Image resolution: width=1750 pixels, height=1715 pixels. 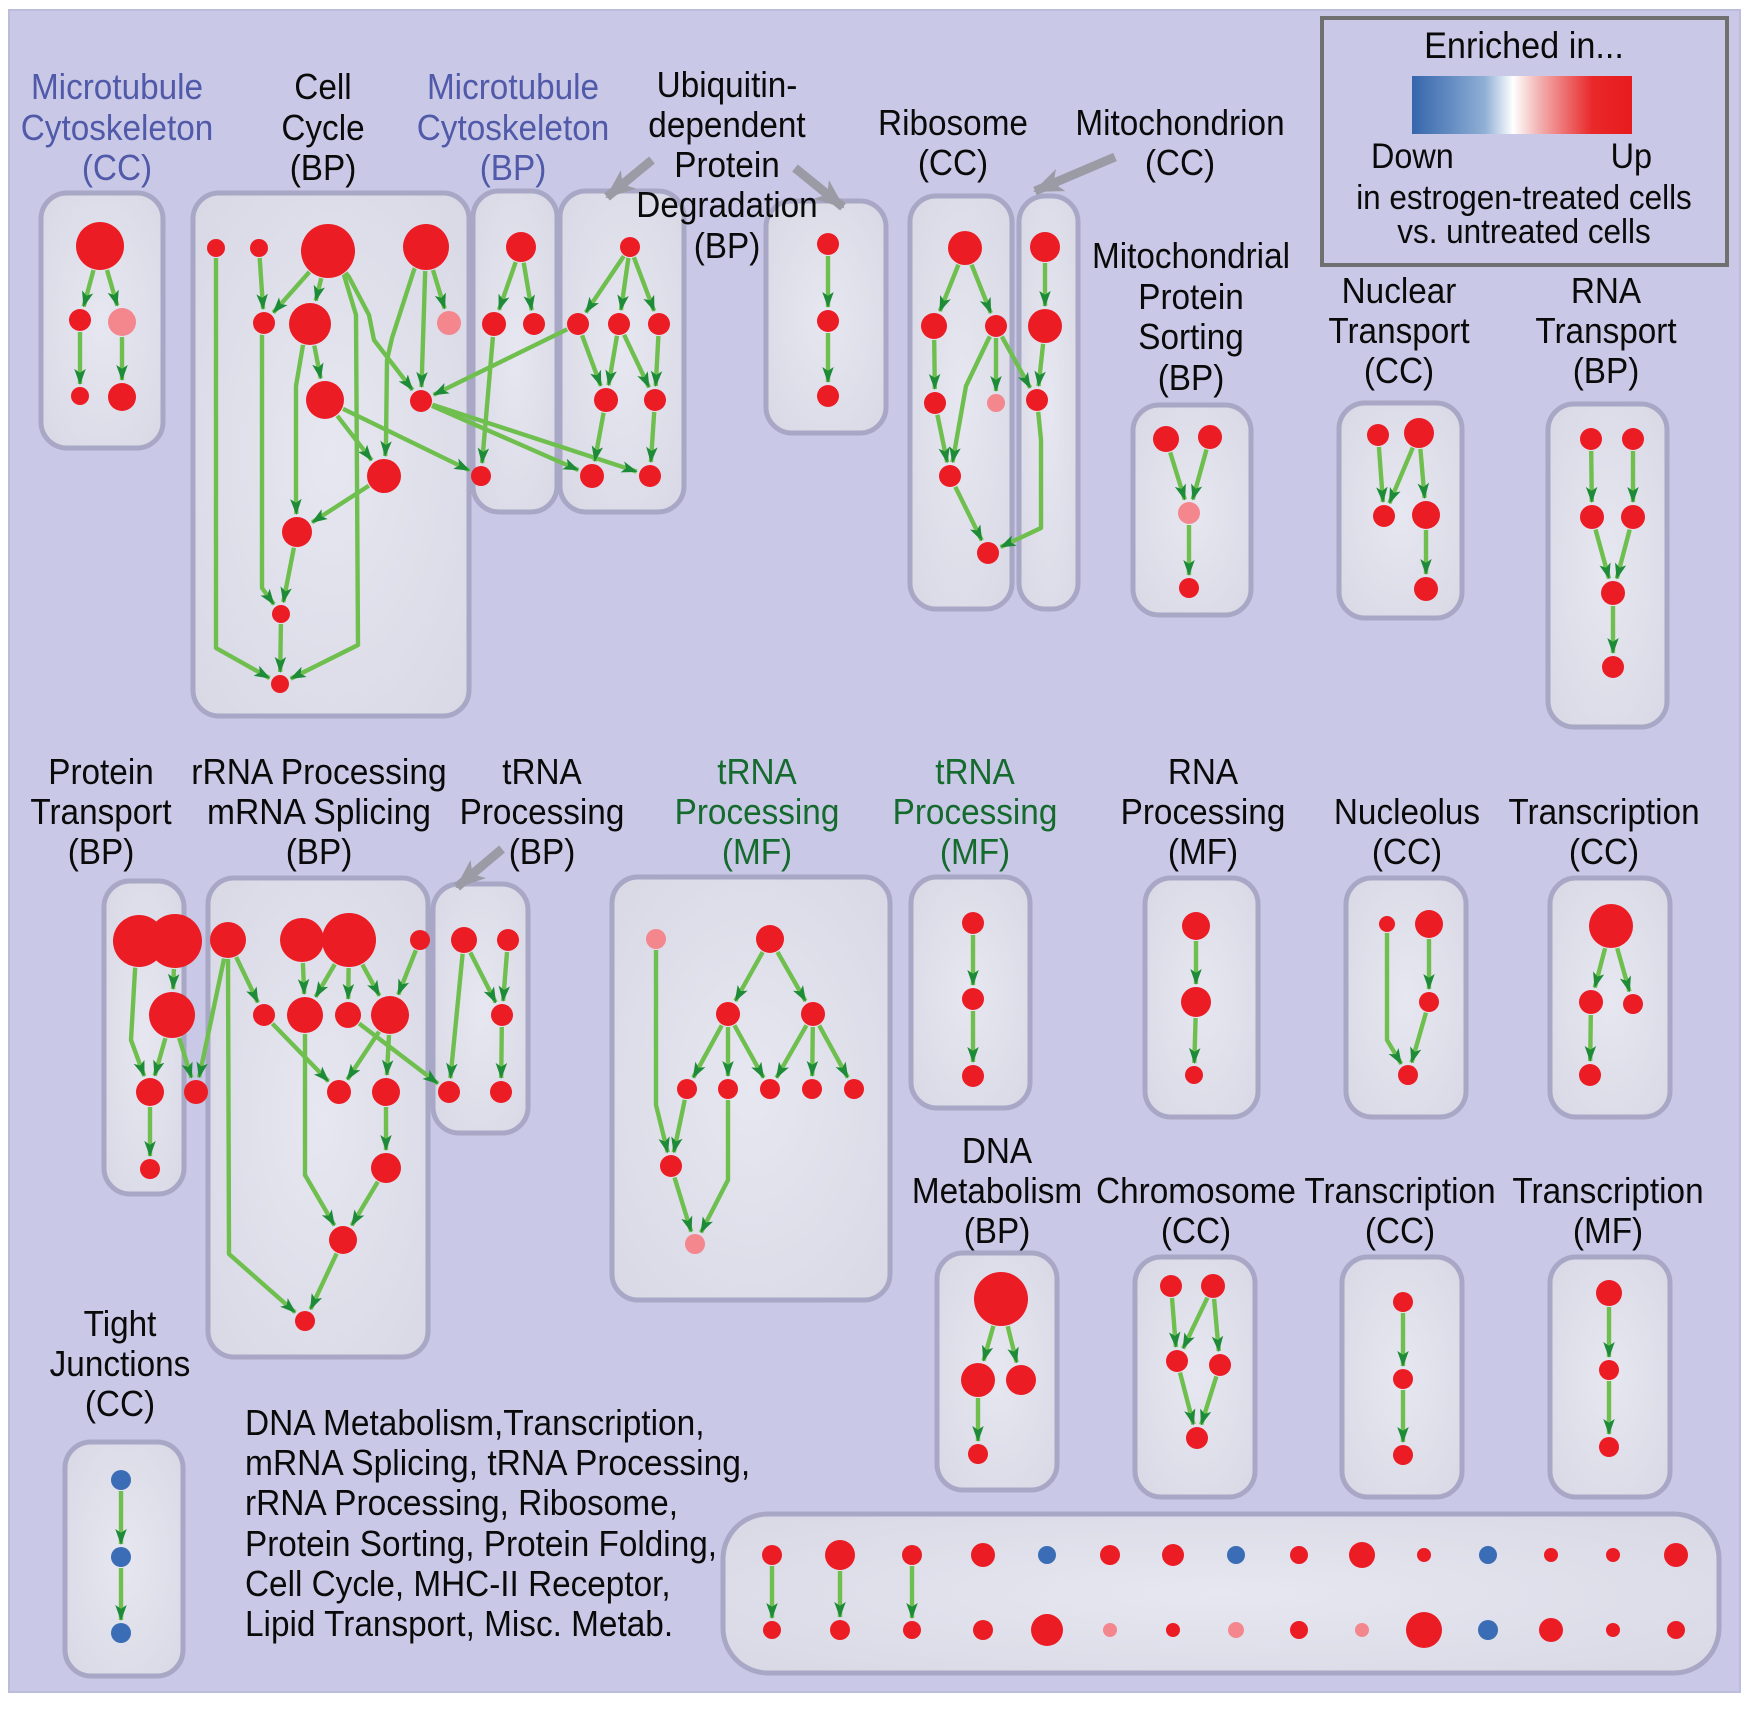 I want to click on svg-text: Down, so click(x=1412, y=156).